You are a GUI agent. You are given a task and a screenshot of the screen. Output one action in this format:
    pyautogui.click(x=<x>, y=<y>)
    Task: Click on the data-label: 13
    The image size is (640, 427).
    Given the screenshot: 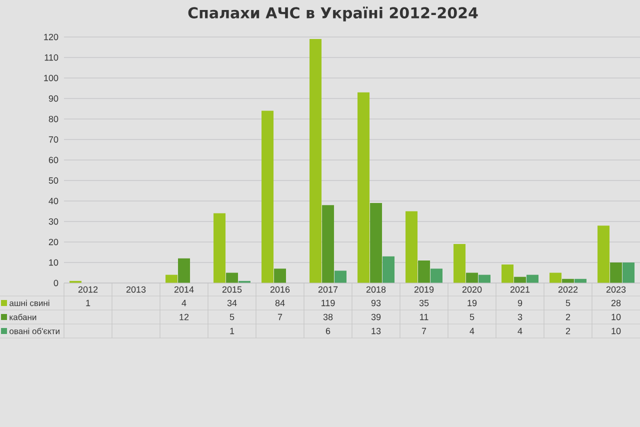 What is the action you would take?
    pyautogui.click(x=376, y=331)
    